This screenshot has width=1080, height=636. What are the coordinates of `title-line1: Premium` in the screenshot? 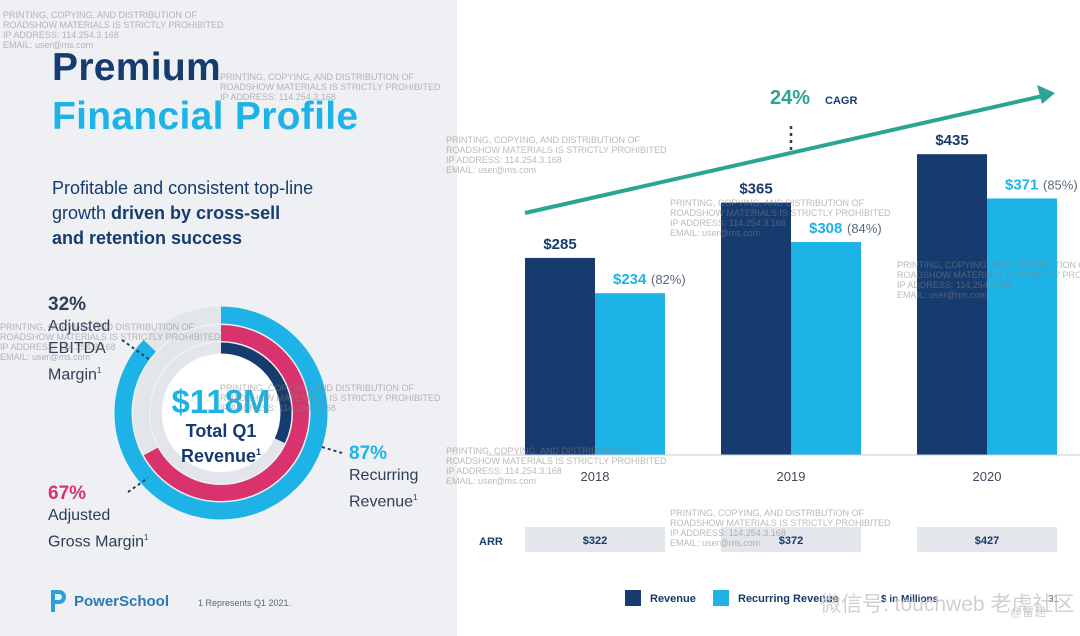 It's located at (136, 67).